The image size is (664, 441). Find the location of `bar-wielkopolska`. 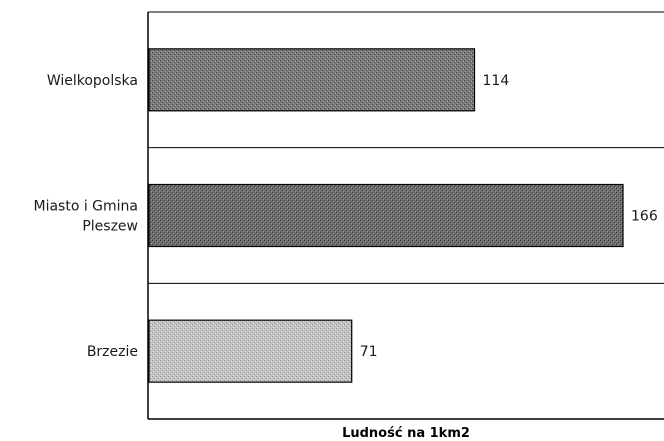

bar-wielkopolska is located at coordinates (312, 80).